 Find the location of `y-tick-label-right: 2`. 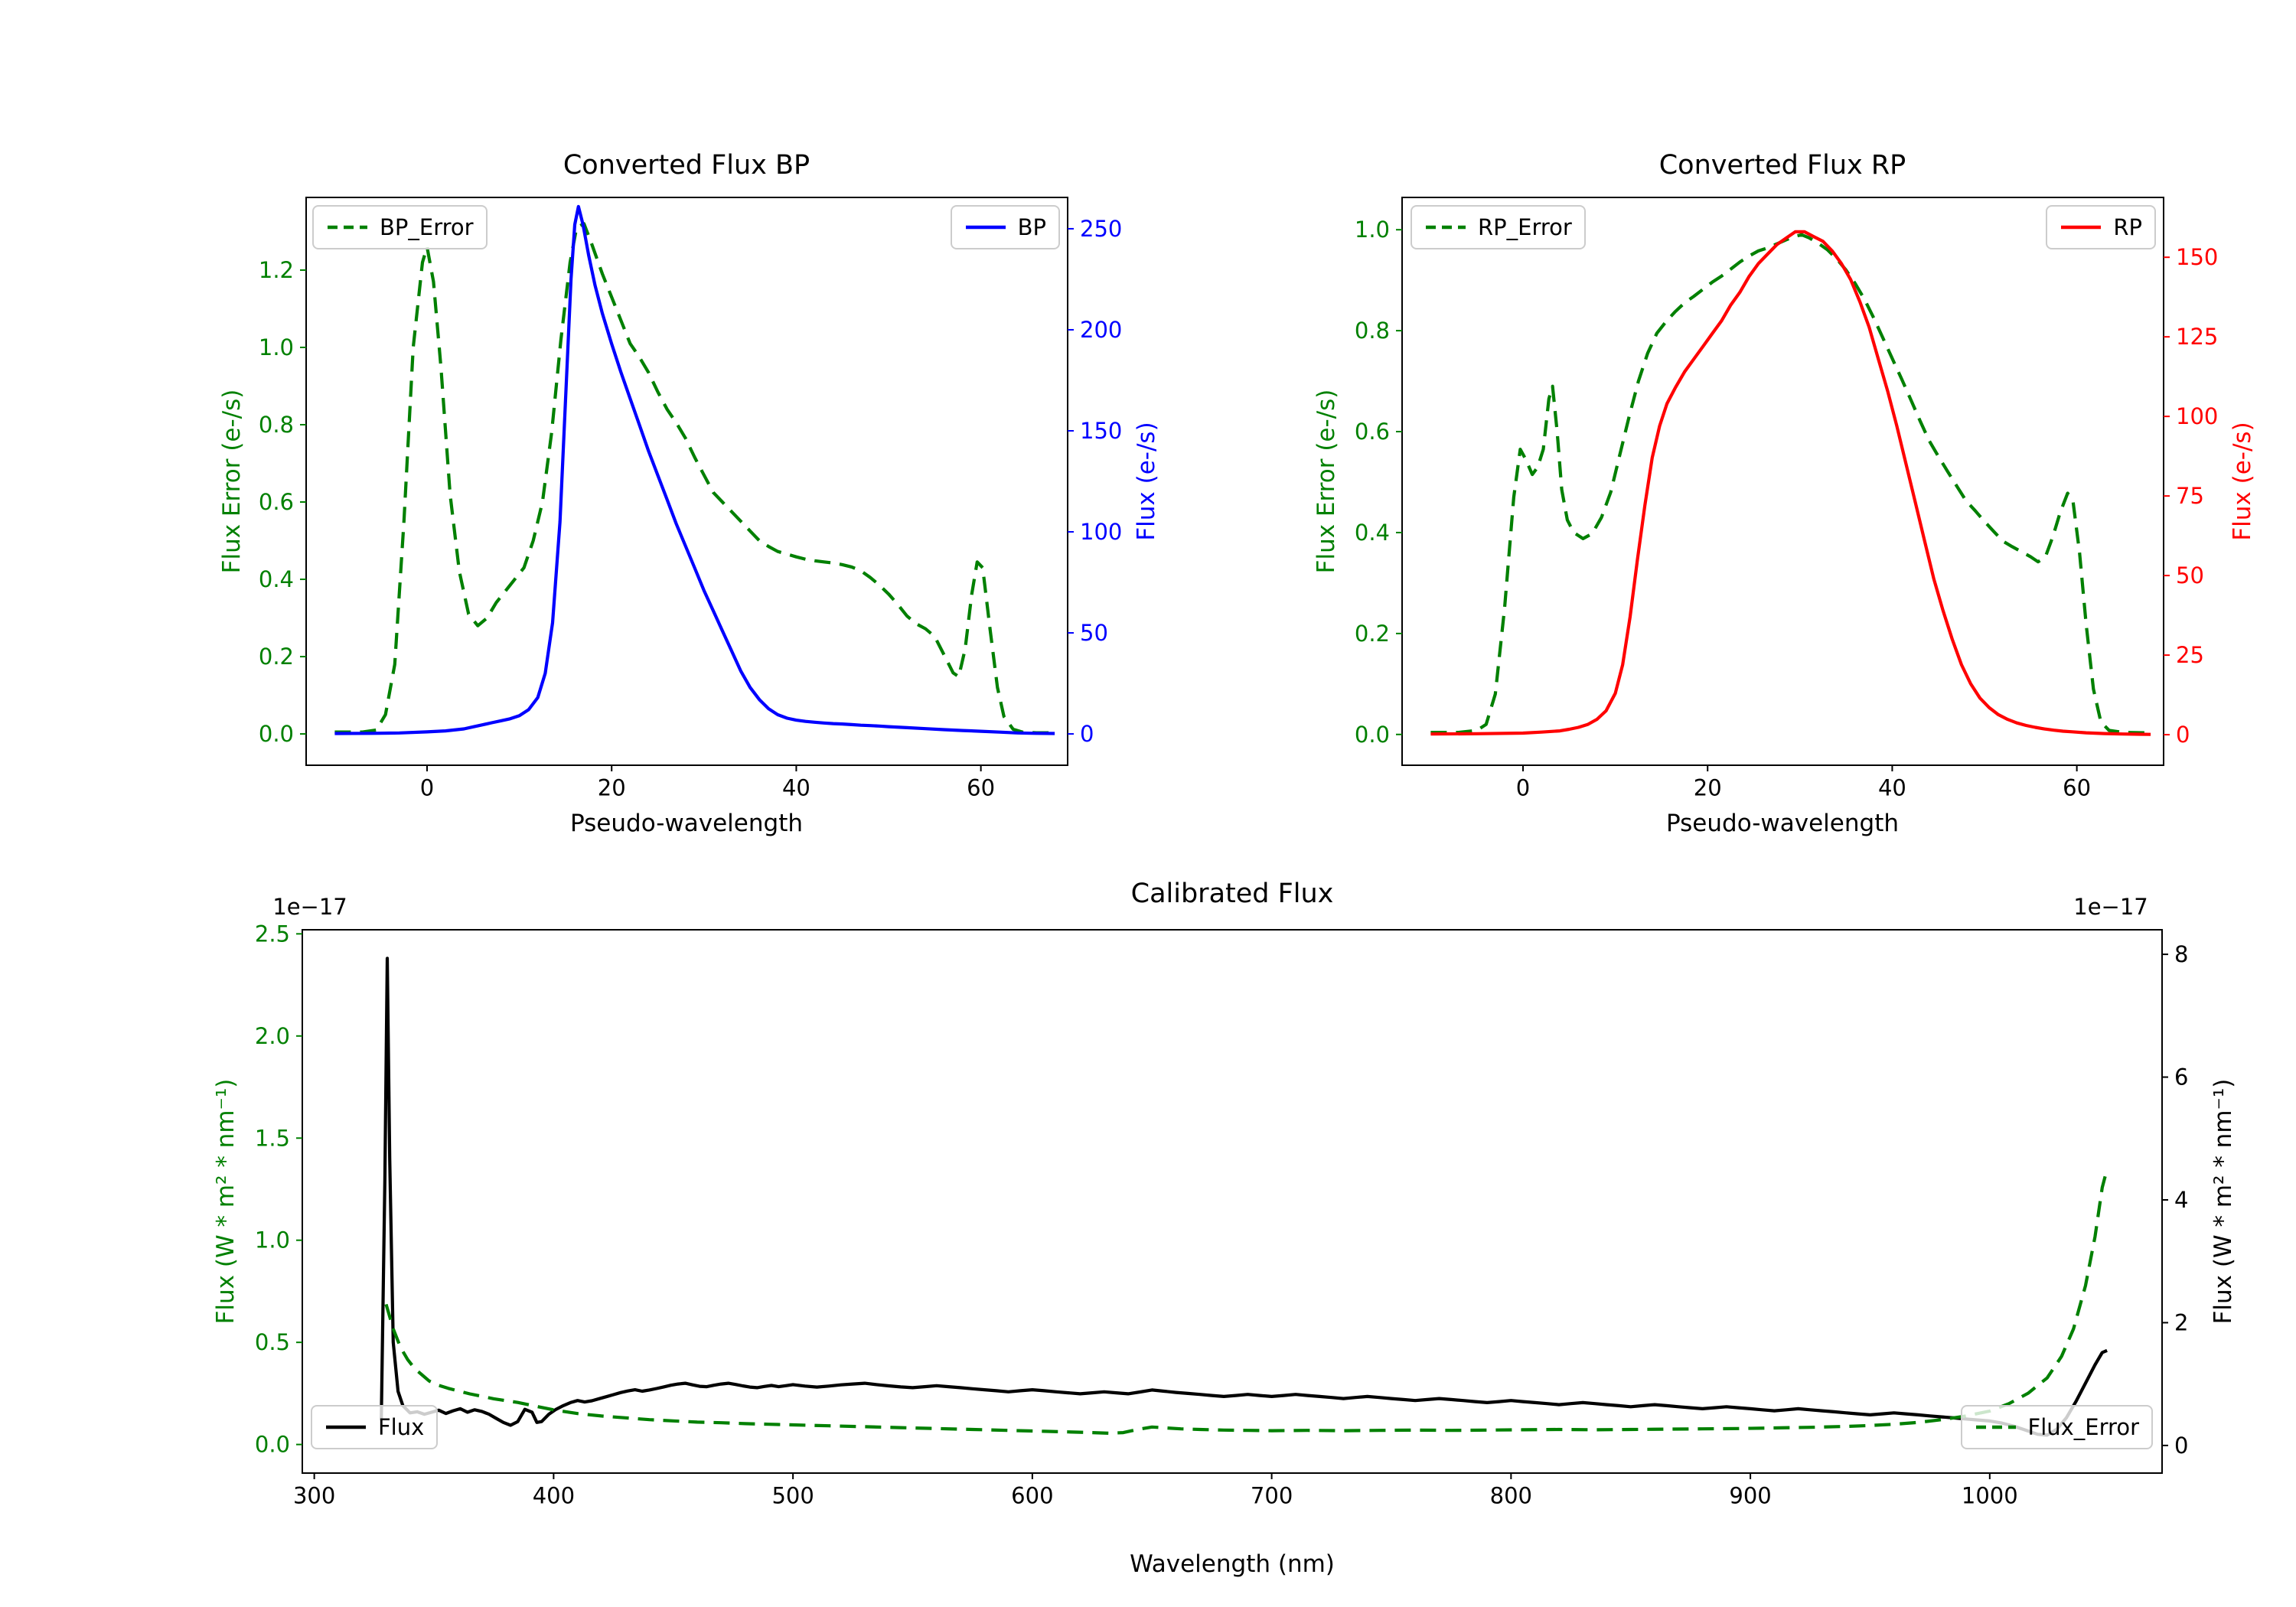

y-tick-label-right: 2 is located at coordinates (2181, 1322).